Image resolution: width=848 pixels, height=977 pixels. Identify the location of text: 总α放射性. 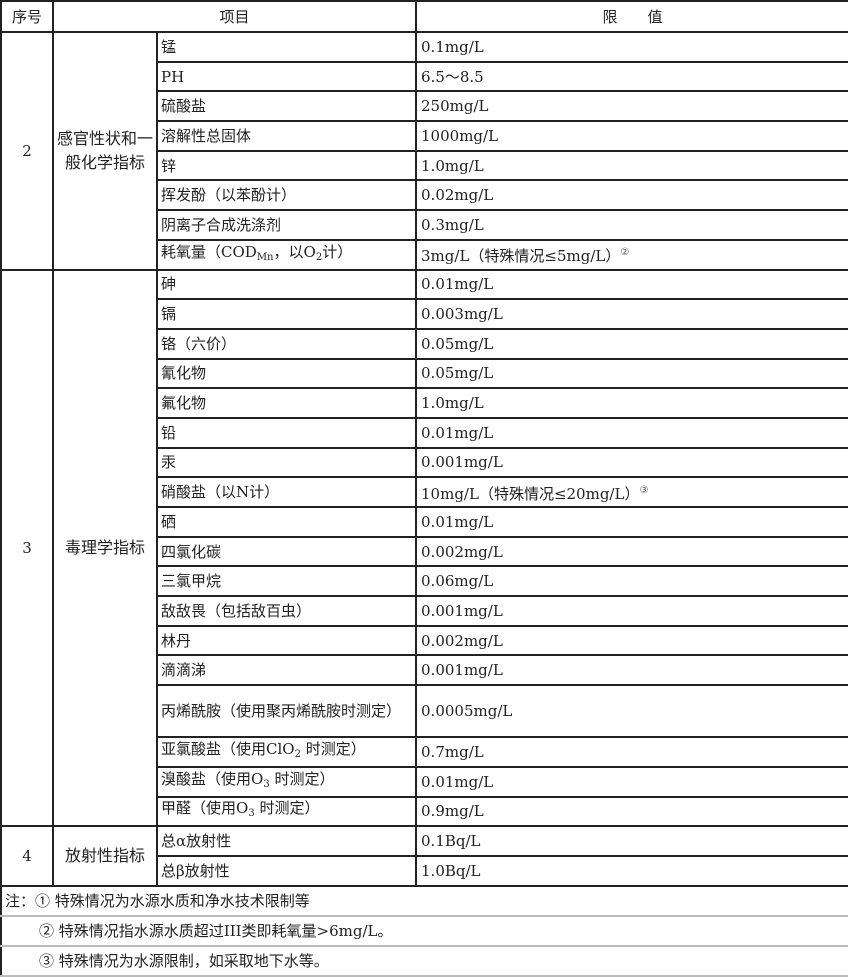
(196, 841).